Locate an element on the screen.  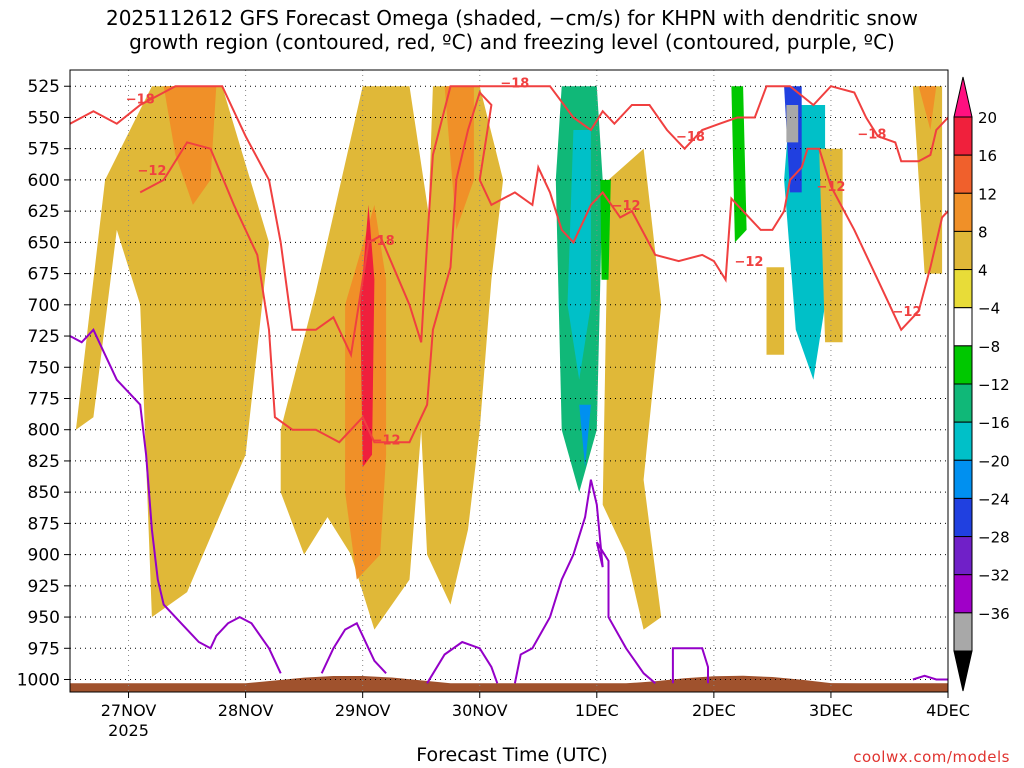
y-tick-label: 975 is located at coordinates (44, 649).